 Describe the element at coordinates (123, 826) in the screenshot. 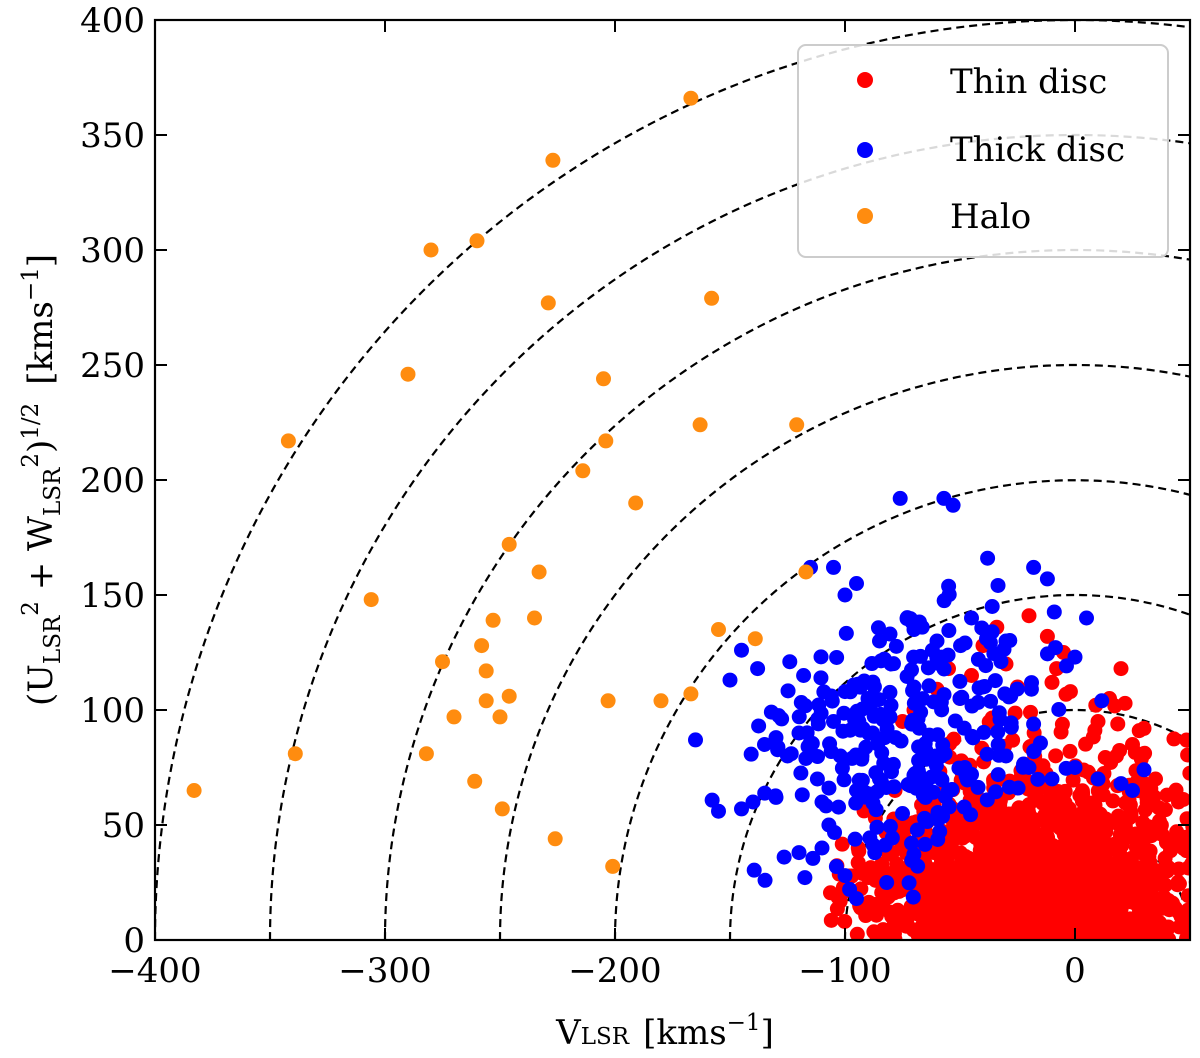

I see `y-tick-label: 50` at that location.